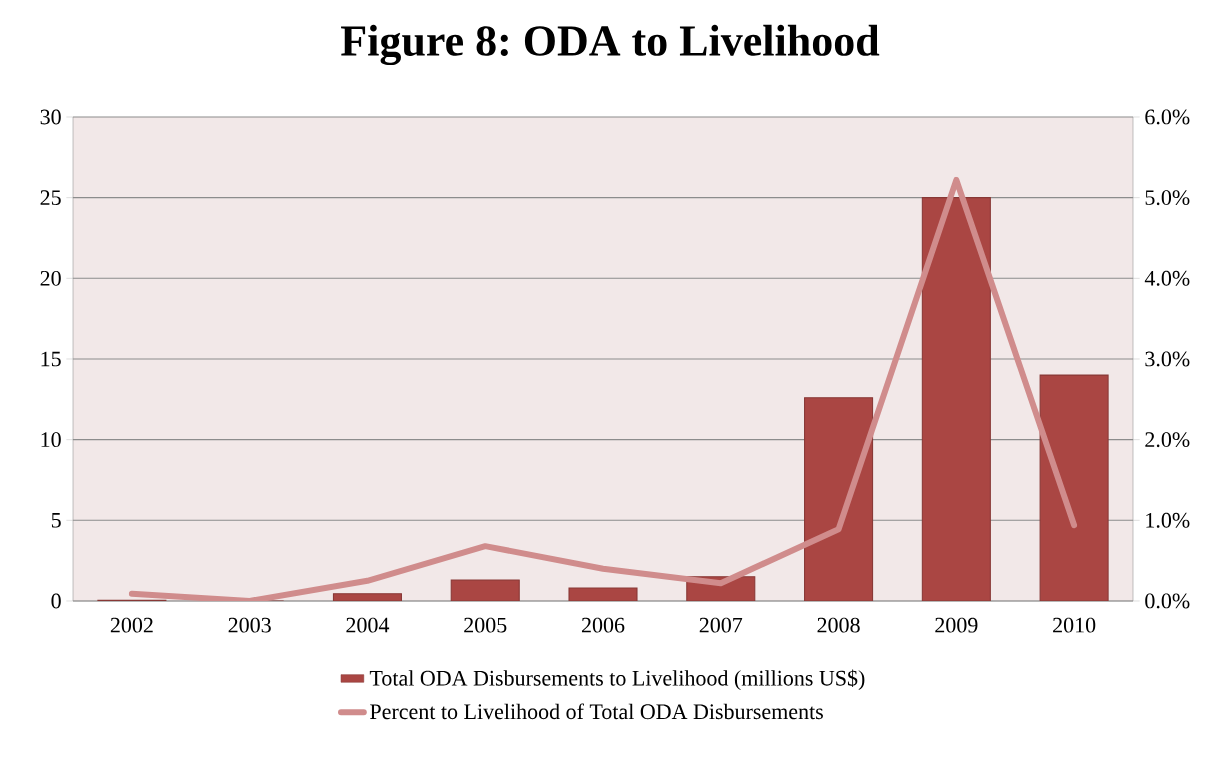  I want to click on y2-tick-label: 4.0%, so click(1167, 278).